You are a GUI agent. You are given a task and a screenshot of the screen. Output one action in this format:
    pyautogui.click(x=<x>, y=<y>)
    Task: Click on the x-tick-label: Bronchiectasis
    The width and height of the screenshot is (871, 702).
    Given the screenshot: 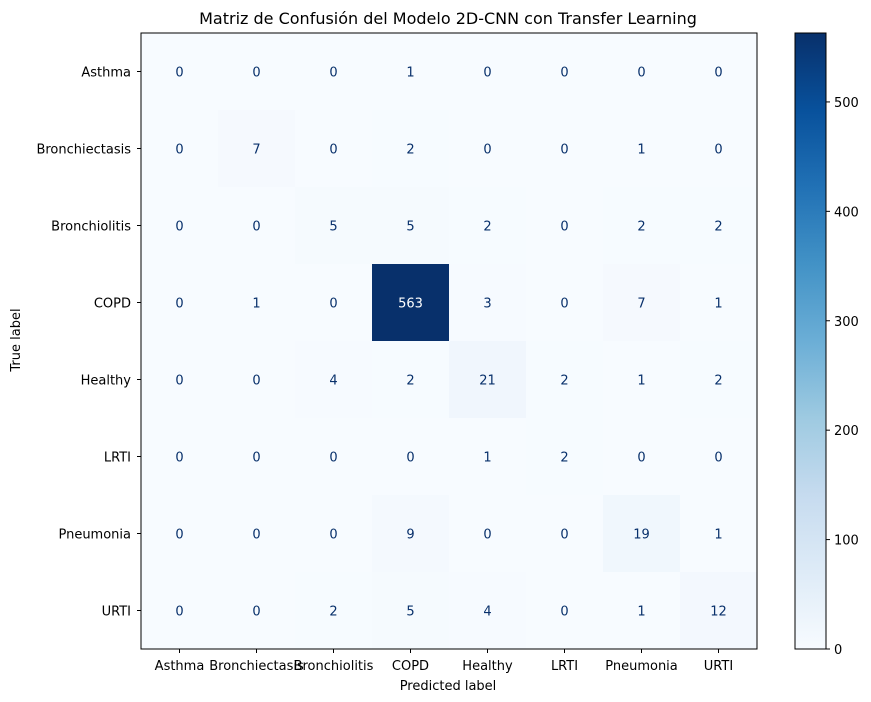 What is the action you would take?
    pyautogui.click(x=256, y=666)
    